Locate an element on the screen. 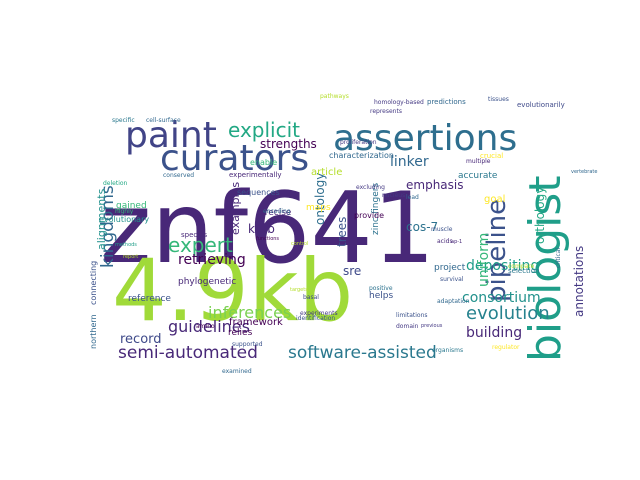 The width and height of the screenshot is (640, 480). word-northern: northern is located at coordinates (93, 331).